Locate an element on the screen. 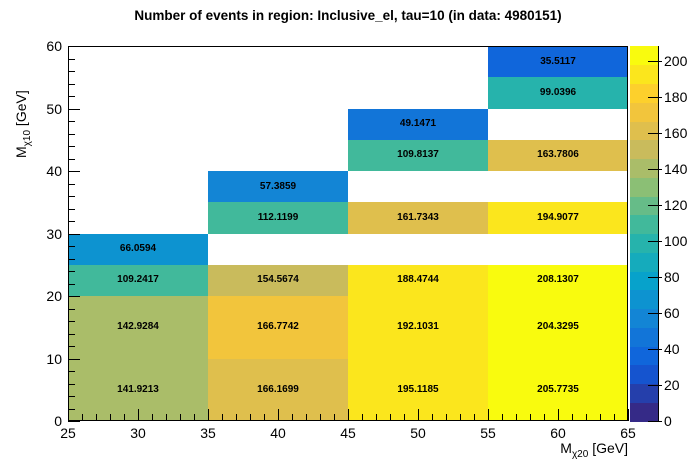 The width and height of the screenshot is (696, 472). y-tick-label: 30 is located at coordinates (54, 233).